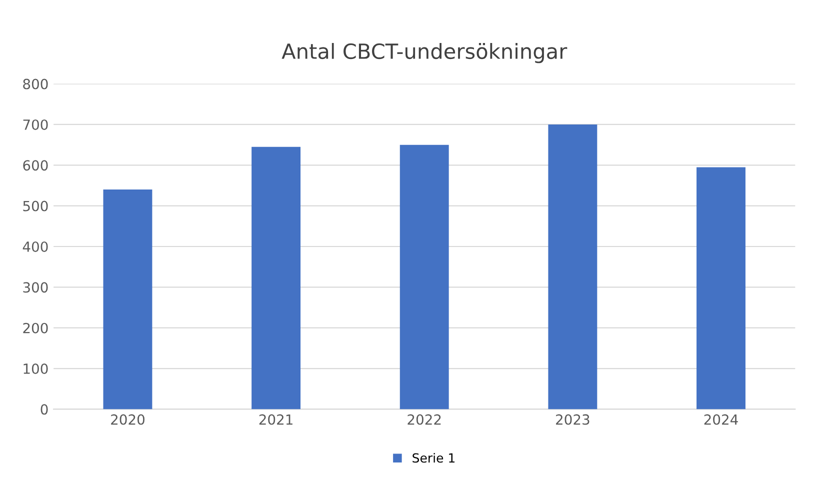 Image resolution: width=824 pixels, height=493 pixels. I want to click on y-tick-label: 300, so click(35, 287).